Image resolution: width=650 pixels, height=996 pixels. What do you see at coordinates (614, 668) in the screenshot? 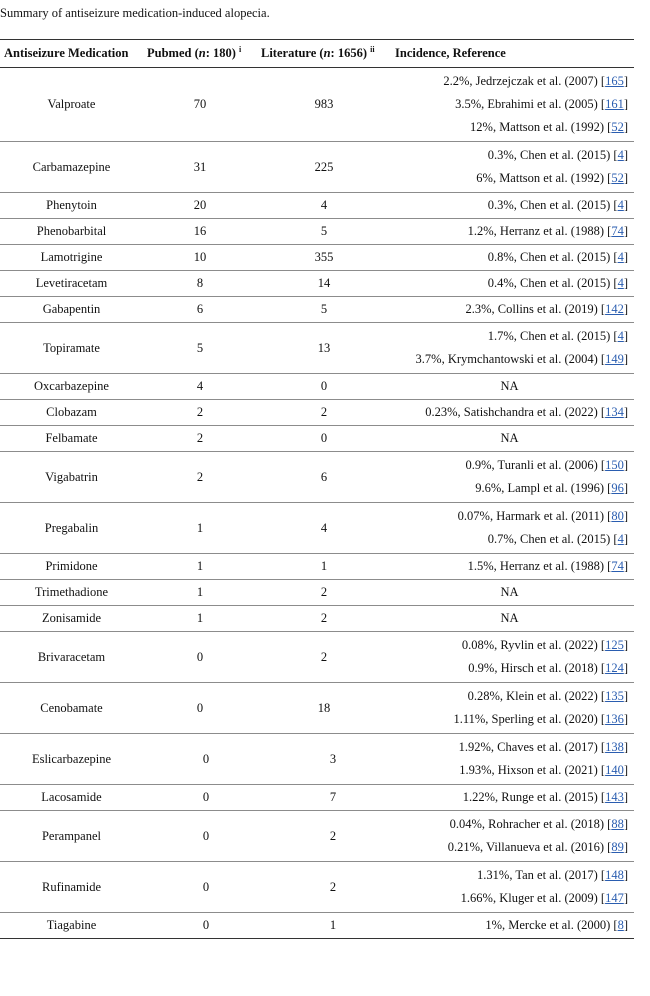
I see `reference-link: 124` at bounding box center [614, 668].